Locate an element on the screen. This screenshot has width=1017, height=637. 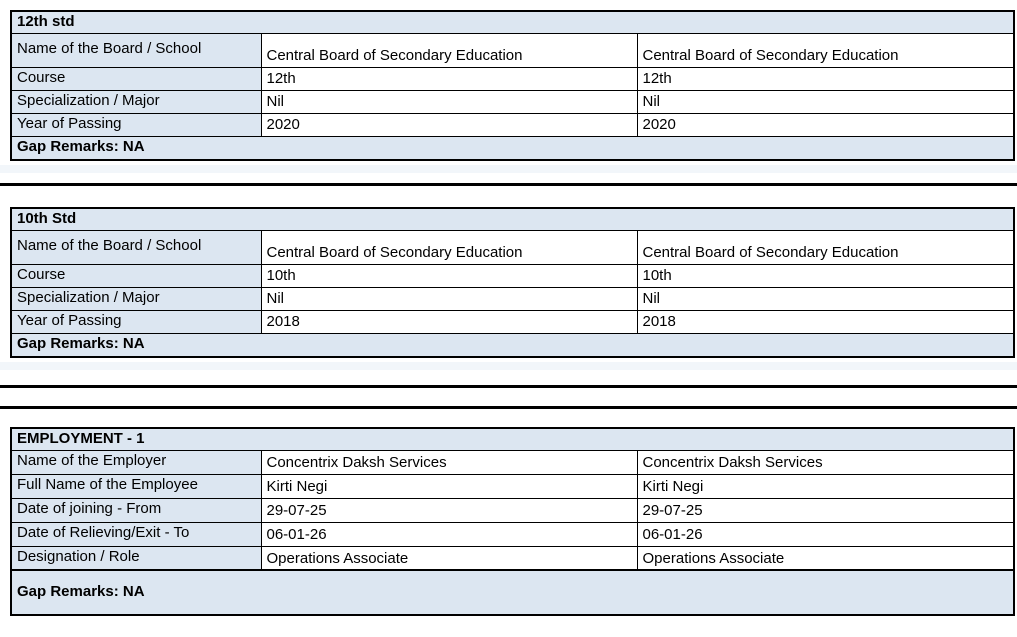
label-cell: Date of Relieving/Exit - To is located at coordinates (136, 534).